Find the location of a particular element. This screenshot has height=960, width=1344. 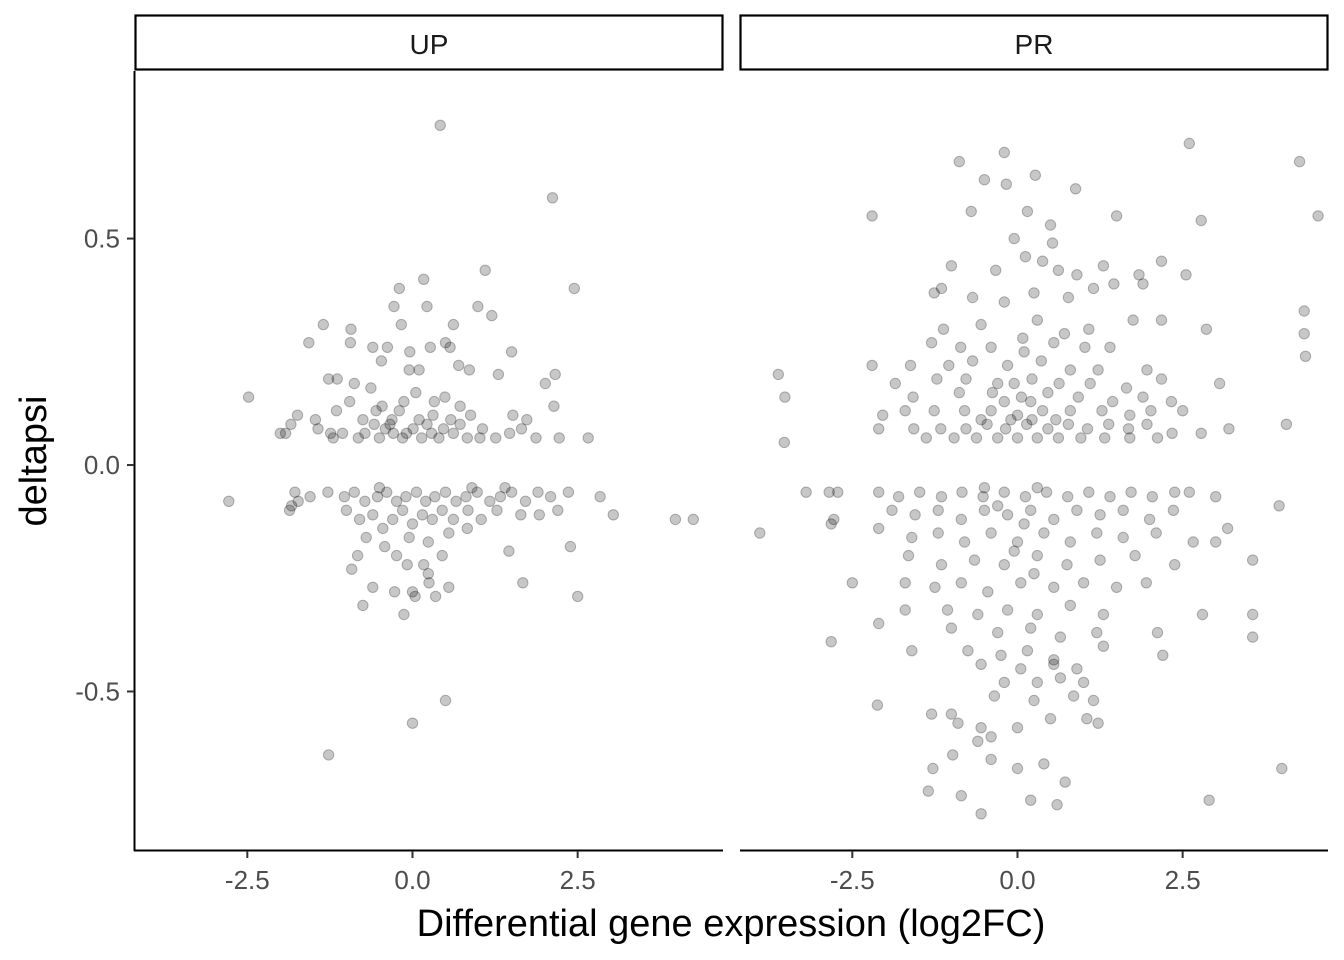

x-tick-label: -2.5 is located at coordinates (247, 880).